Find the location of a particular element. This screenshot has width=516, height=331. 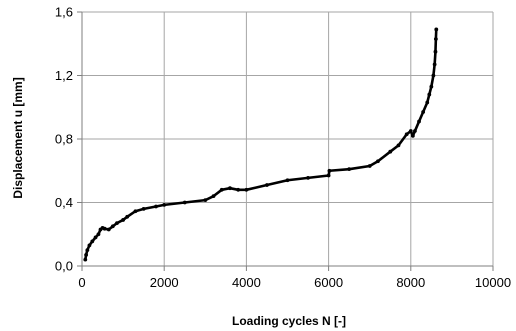

x-tick-label: 4000 is located at coordinates (246, 282).